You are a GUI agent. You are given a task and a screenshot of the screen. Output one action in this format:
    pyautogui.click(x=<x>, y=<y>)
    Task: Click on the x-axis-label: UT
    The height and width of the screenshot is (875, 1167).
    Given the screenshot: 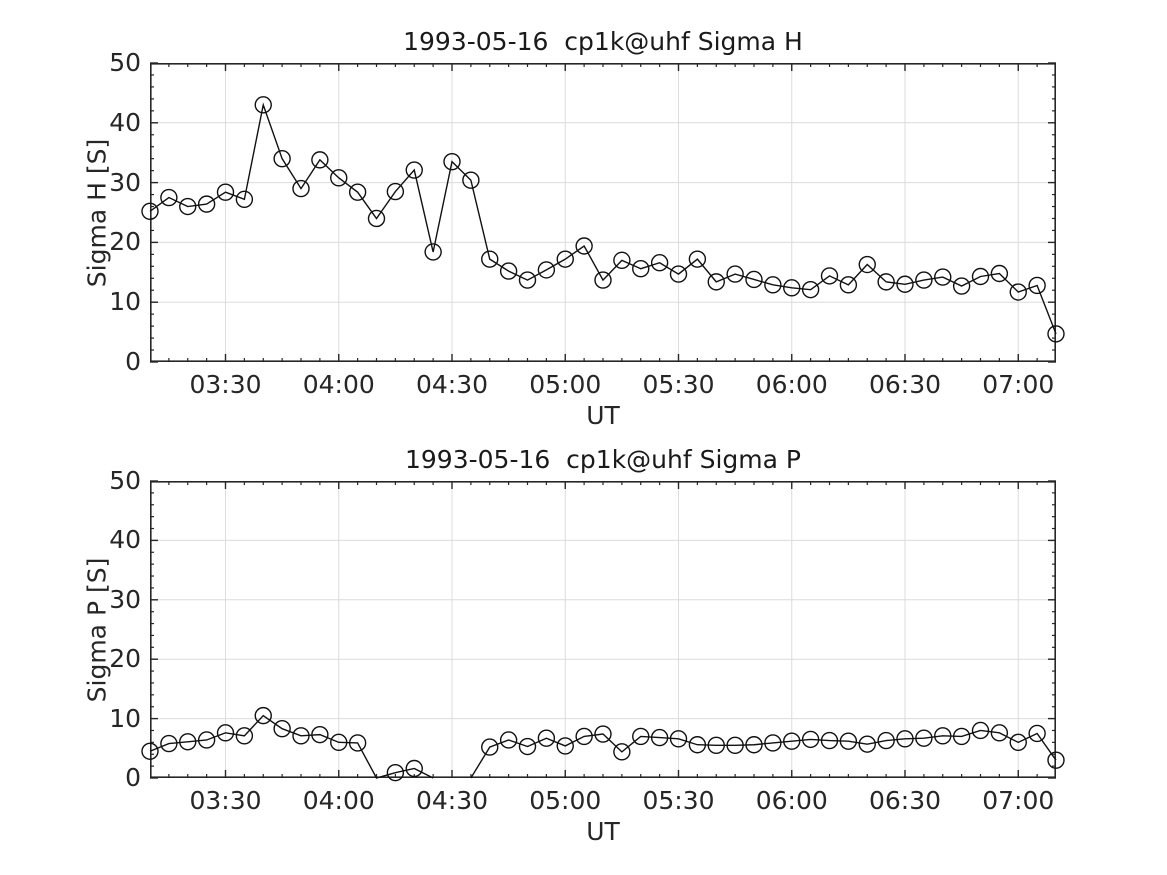 What is the action you would take?
    pyautogui.click(x=603, y=415)
    